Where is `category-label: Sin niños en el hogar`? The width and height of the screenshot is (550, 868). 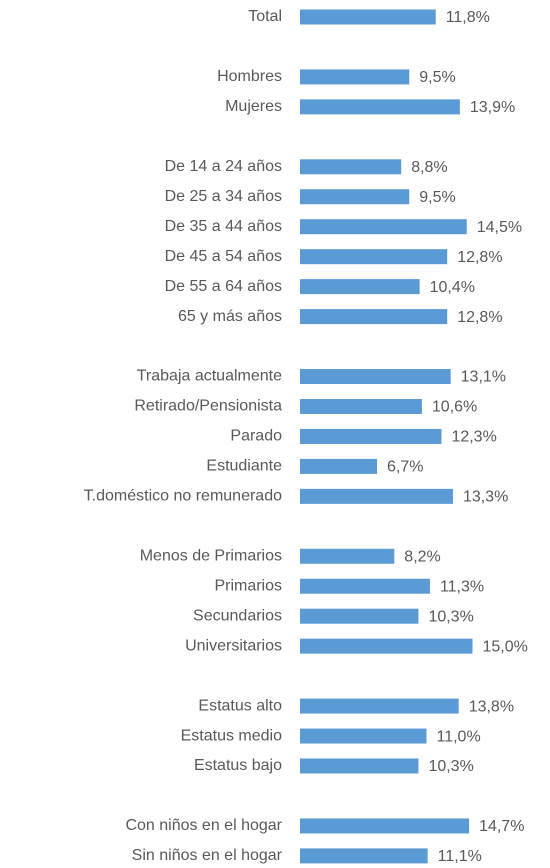 category-label: Sin niños en el hogar is located at coordinates (207, 855).